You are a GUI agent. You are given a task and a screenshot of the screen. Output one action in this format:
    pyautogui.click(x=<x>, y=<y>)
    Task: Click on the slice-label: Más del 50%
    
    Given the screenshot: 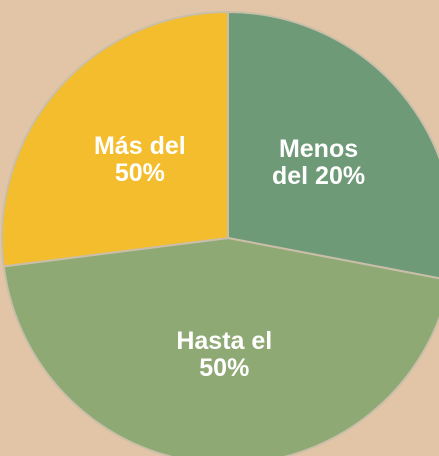 What is the action you would take?
    pyautogui.click(x=139, y=160)
    